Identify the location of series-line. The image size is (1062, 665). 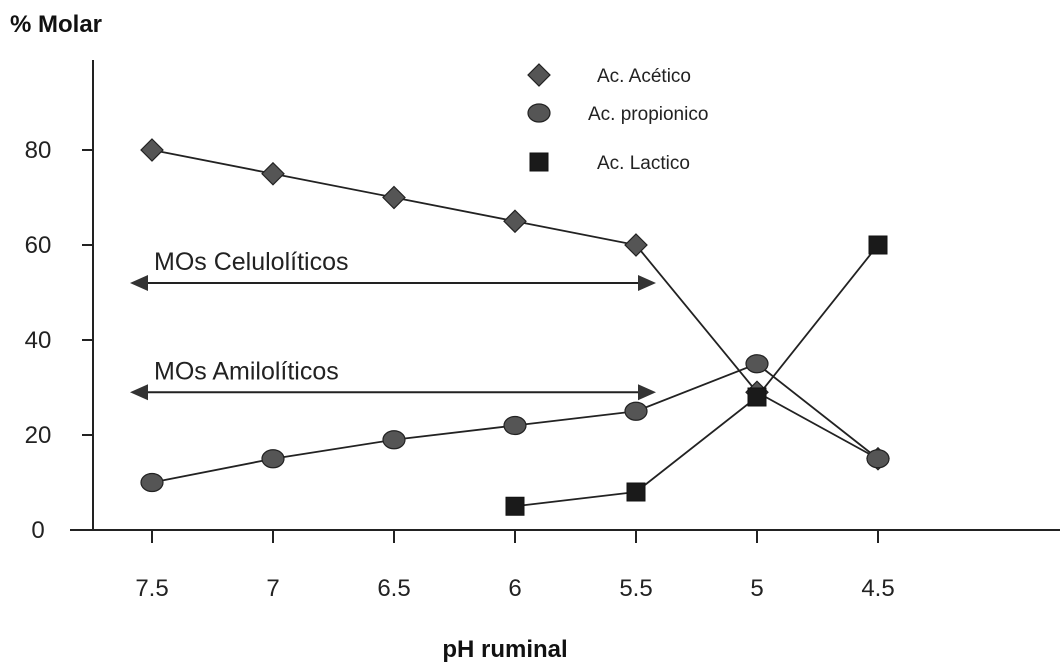
(696, 376).